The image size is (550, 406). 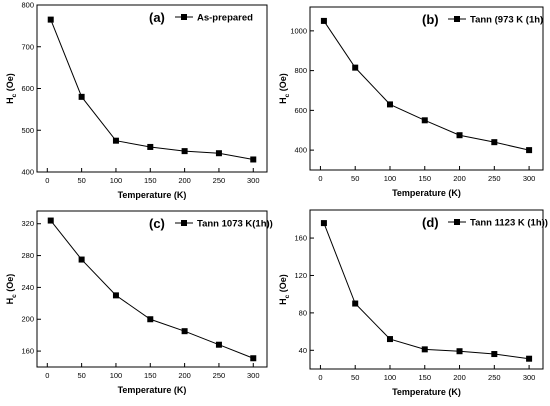 What do you see at coordinates (300, 275) in the screenshot?
I see `y-tick-label: 120` at bounding box center [300, 275].